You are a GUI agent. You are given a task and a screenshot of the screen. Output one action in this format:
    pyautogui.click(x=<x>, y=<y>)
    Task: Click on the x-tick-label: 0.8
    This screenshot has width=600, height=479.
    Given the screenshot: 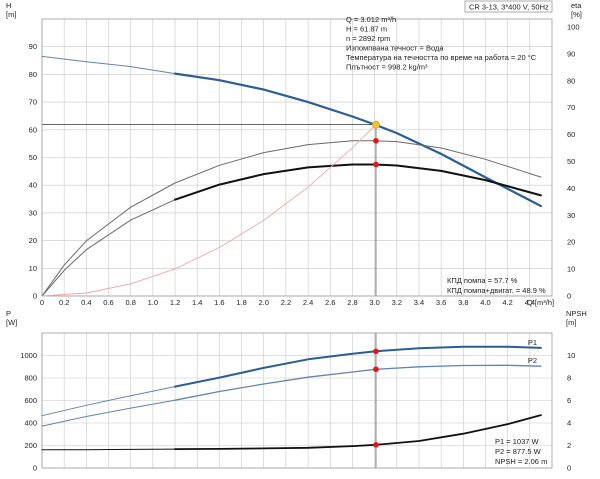 What is the action you would take?
    pyautogui.click(x=130, y=302)
    